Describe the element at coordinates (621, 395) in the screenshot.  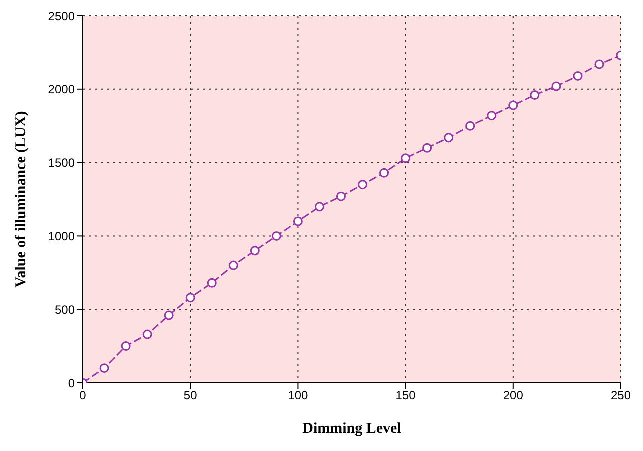
I see `x-tick-label: 250` at that location.